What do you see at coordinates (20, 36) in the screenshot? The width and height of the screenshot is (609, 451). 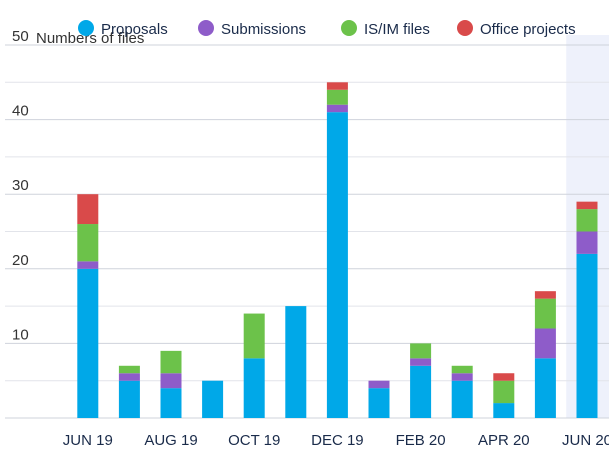 I see `y-tick-label: 50` at bounding box center [20, 36].